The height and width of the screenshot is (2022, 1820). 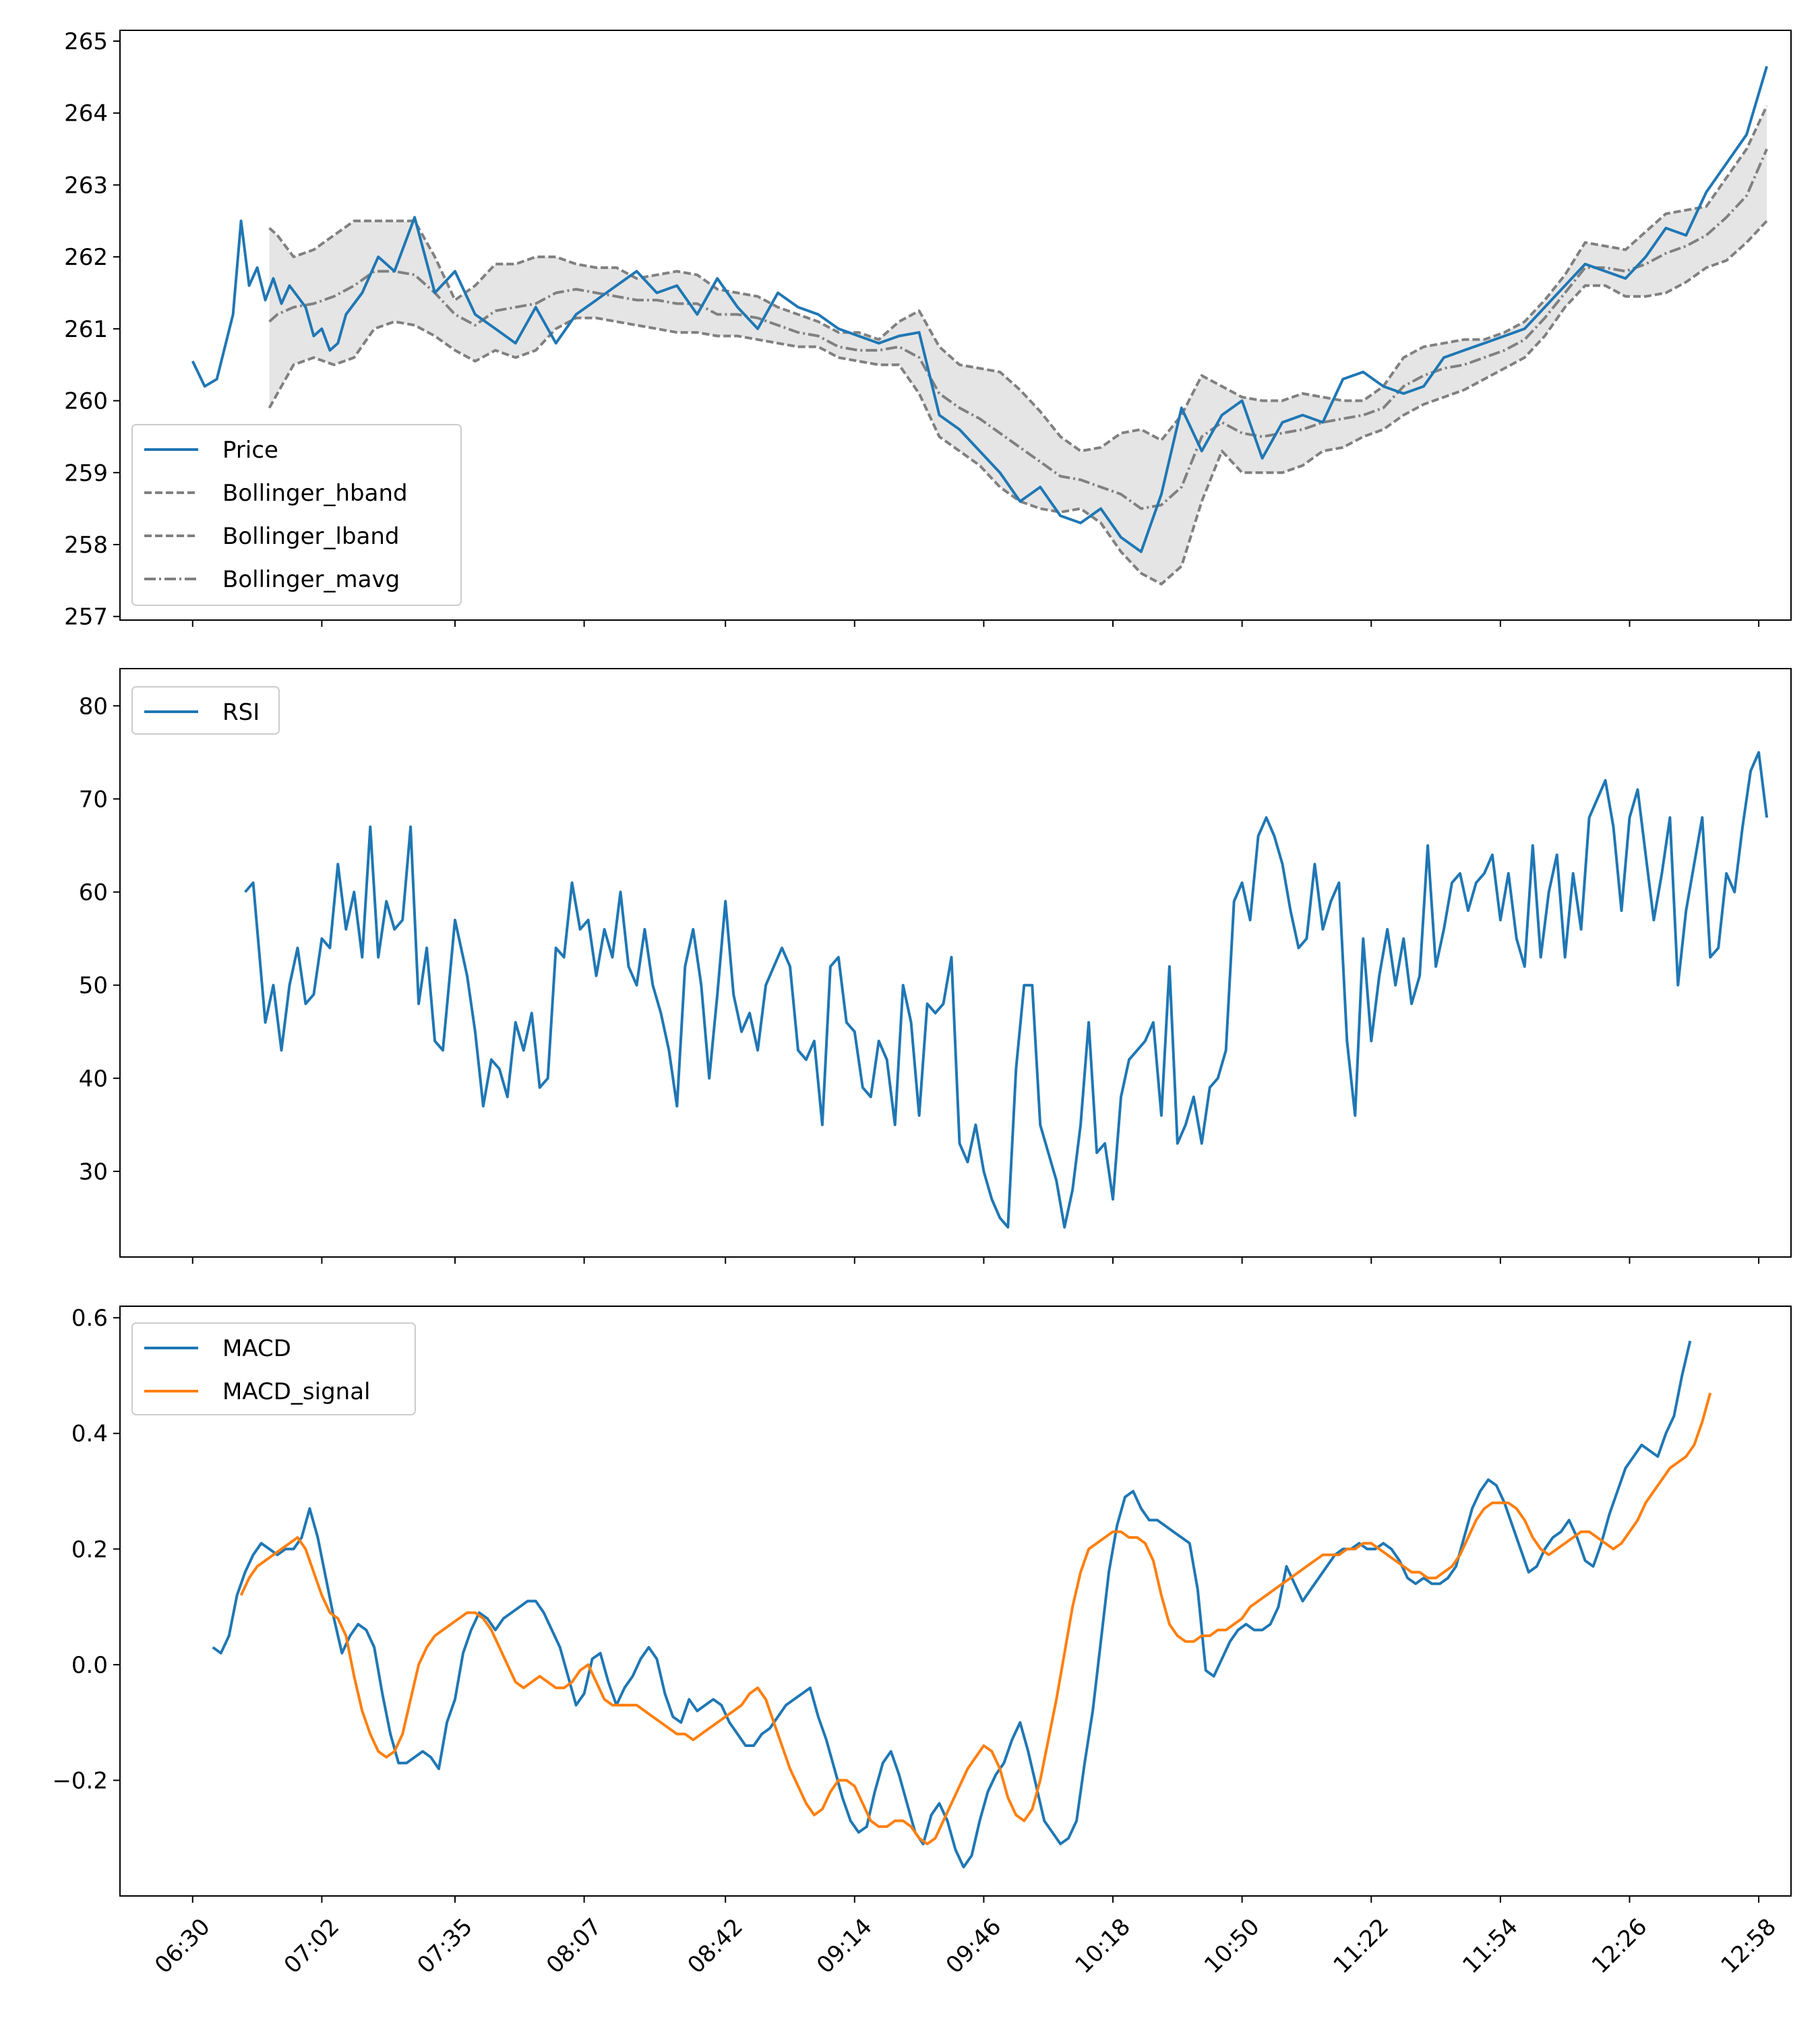 What do you see at coordinates (241, 712) in the screenshot?
I see `legend-label-rsi: RSI` at bounding box center [241, 712].